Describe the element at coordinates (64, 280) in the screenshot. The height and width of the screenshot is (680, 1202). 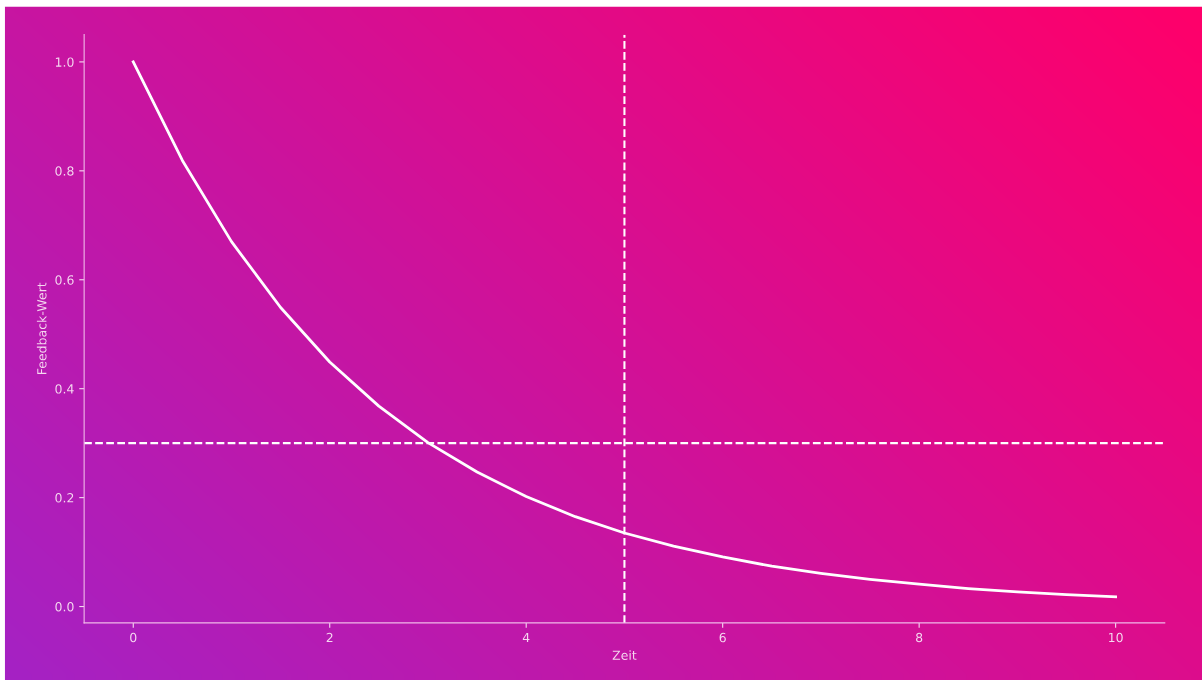
I see `y-tick-label: 0.6` at that location.